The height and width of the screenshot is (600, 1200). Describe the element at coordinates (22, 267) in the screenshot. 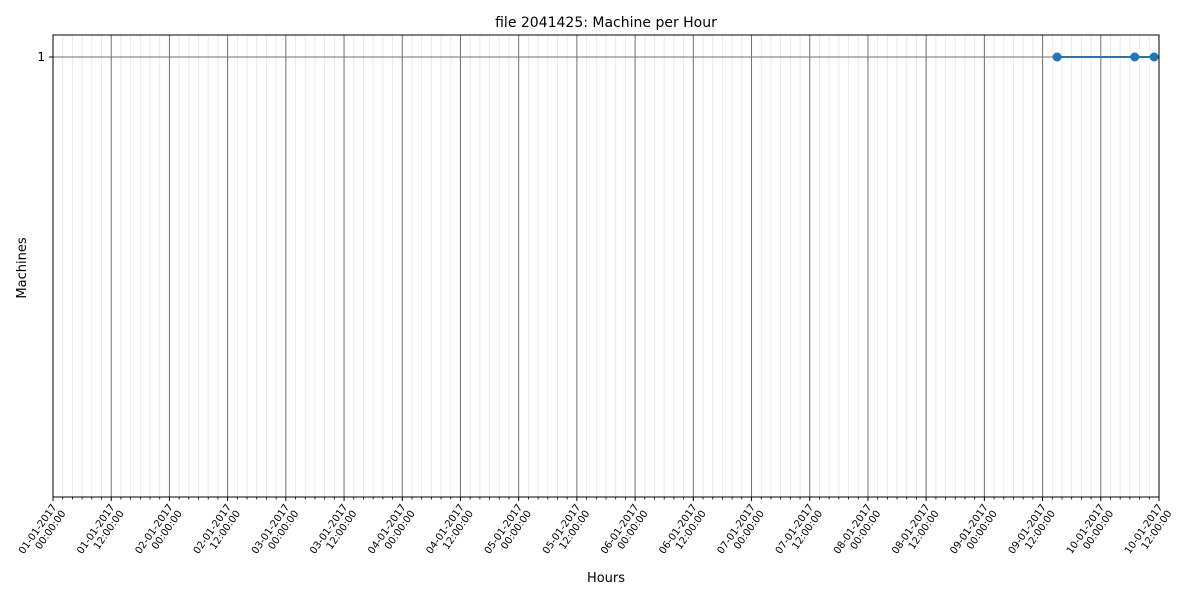

I see `y-axis-label: Machines` at that location.